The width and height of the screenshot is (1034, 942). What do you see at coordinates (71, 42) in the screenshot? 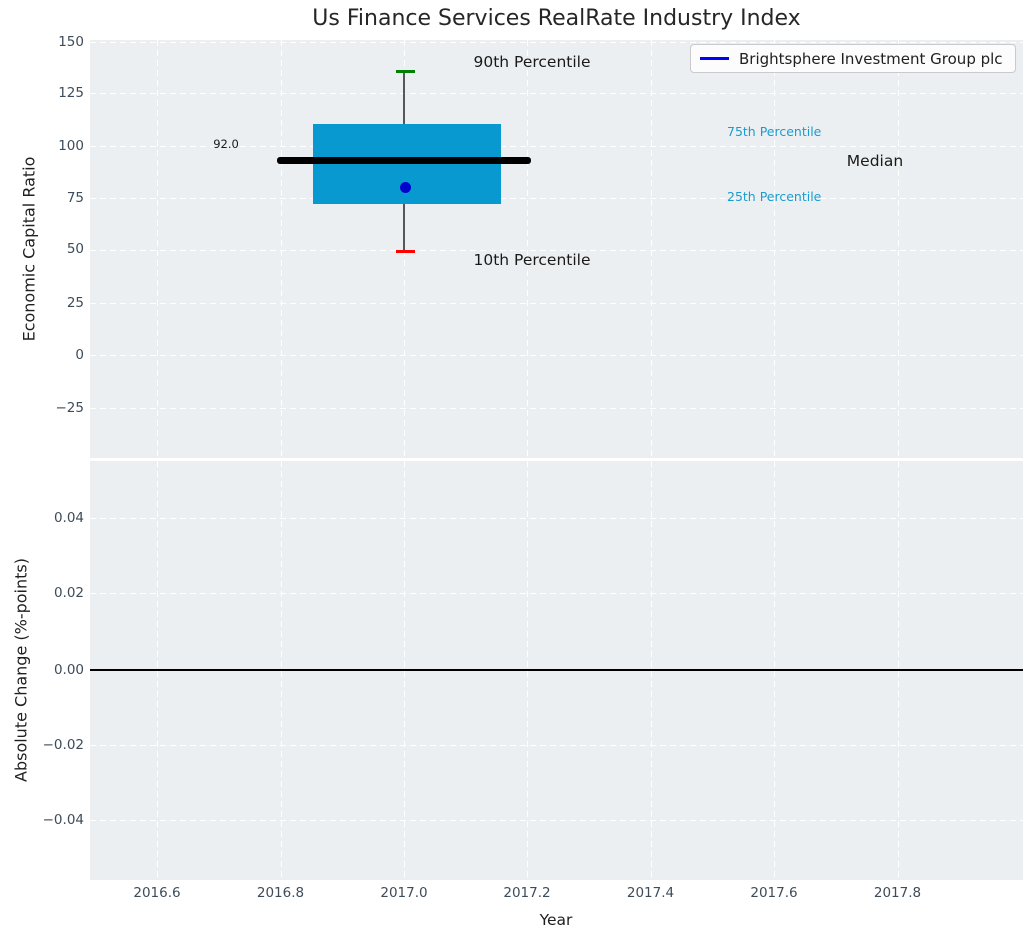
I see `ytick-label: 150` at bounding box center [71, 42].